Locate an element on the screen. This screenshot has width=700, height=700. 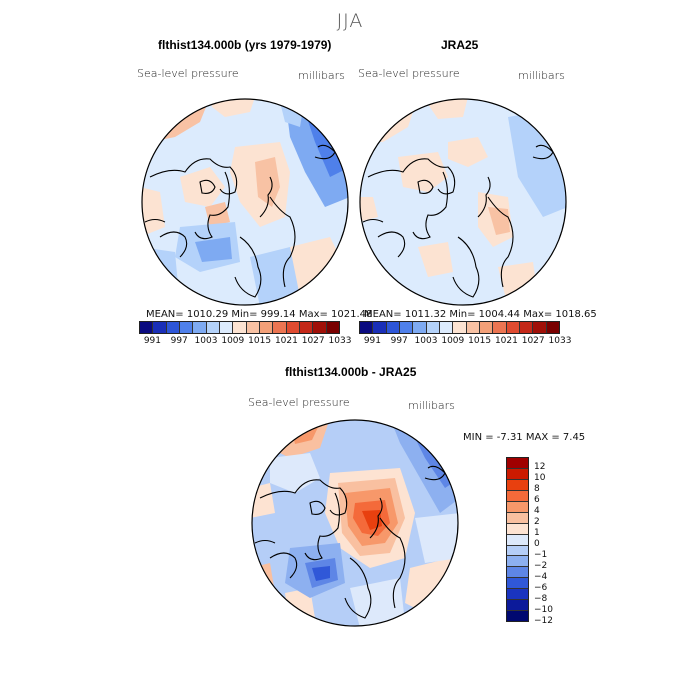
panel2-colorbar-tick-label: 1033 is located at coordinates (560, 341).